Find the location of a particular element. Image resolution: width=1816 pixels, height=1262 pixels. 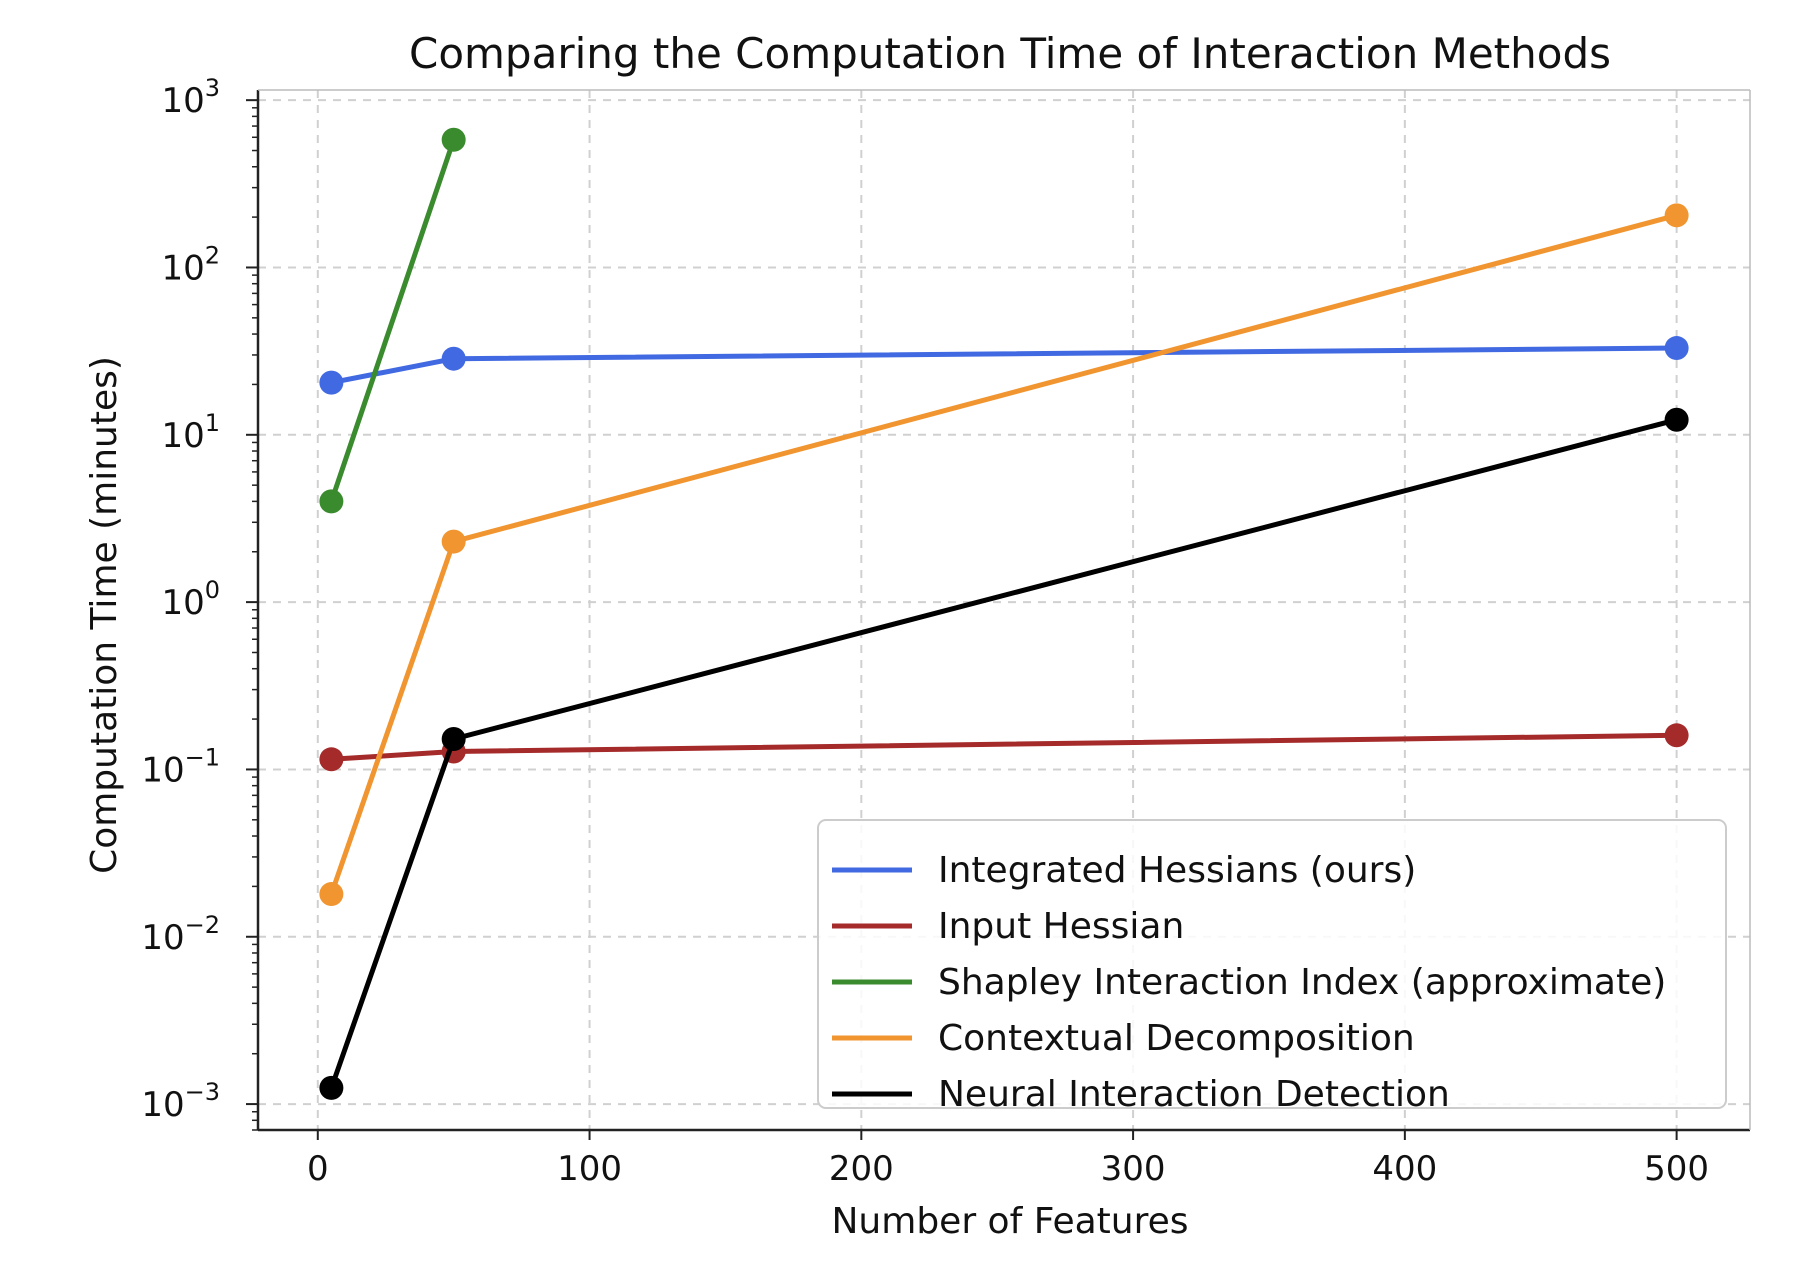

legend-box is located at coordinates (1272, 964).